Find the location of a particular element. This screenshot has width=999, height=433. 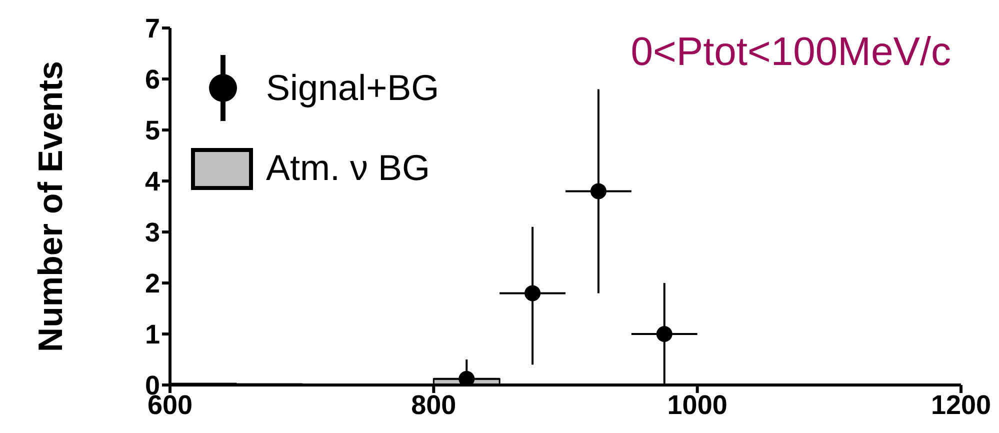

x-tick-label: 1200 is located at coordinates (961, 405).